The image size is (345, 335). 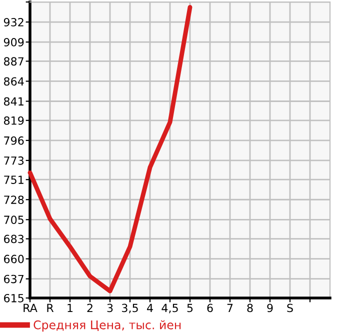 What do you see at coordinates (230, 308) in the screenshot?
I see `x-tick-label: 7` at bounding box center [230, 308].